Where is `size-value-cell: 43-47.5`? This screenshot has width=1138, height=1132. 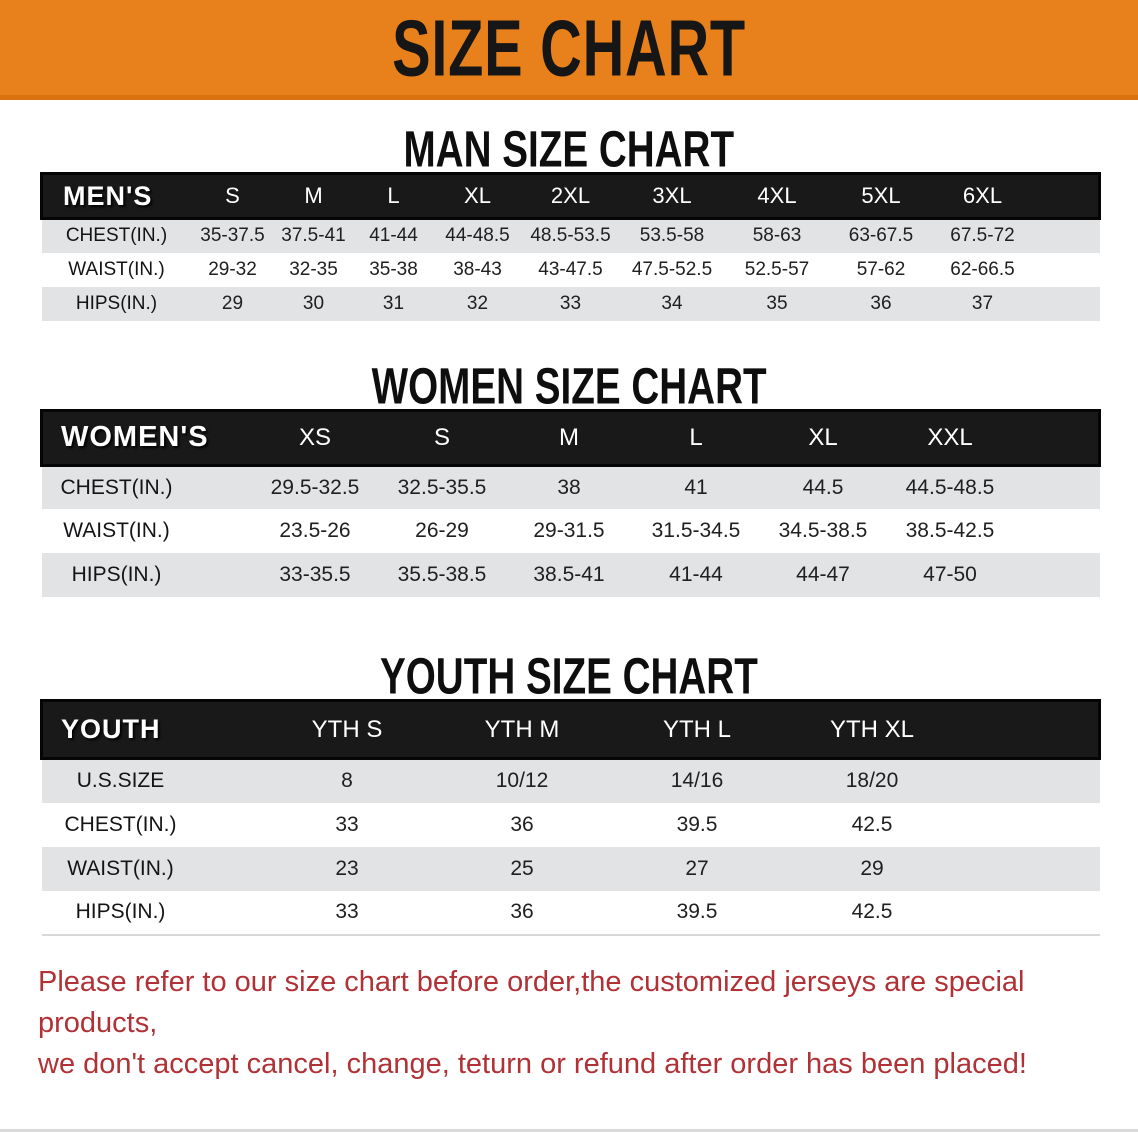
size-value-cell: 43-47.5 is located at coordinates (570, 269).